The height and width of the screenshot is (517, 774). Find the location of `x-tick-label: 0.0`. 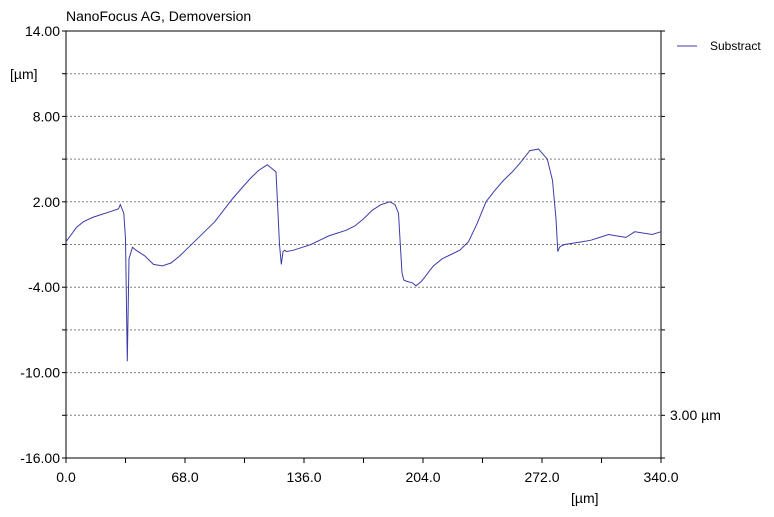

x-tick-label: 0.0 is located at coordinates (66, 477).